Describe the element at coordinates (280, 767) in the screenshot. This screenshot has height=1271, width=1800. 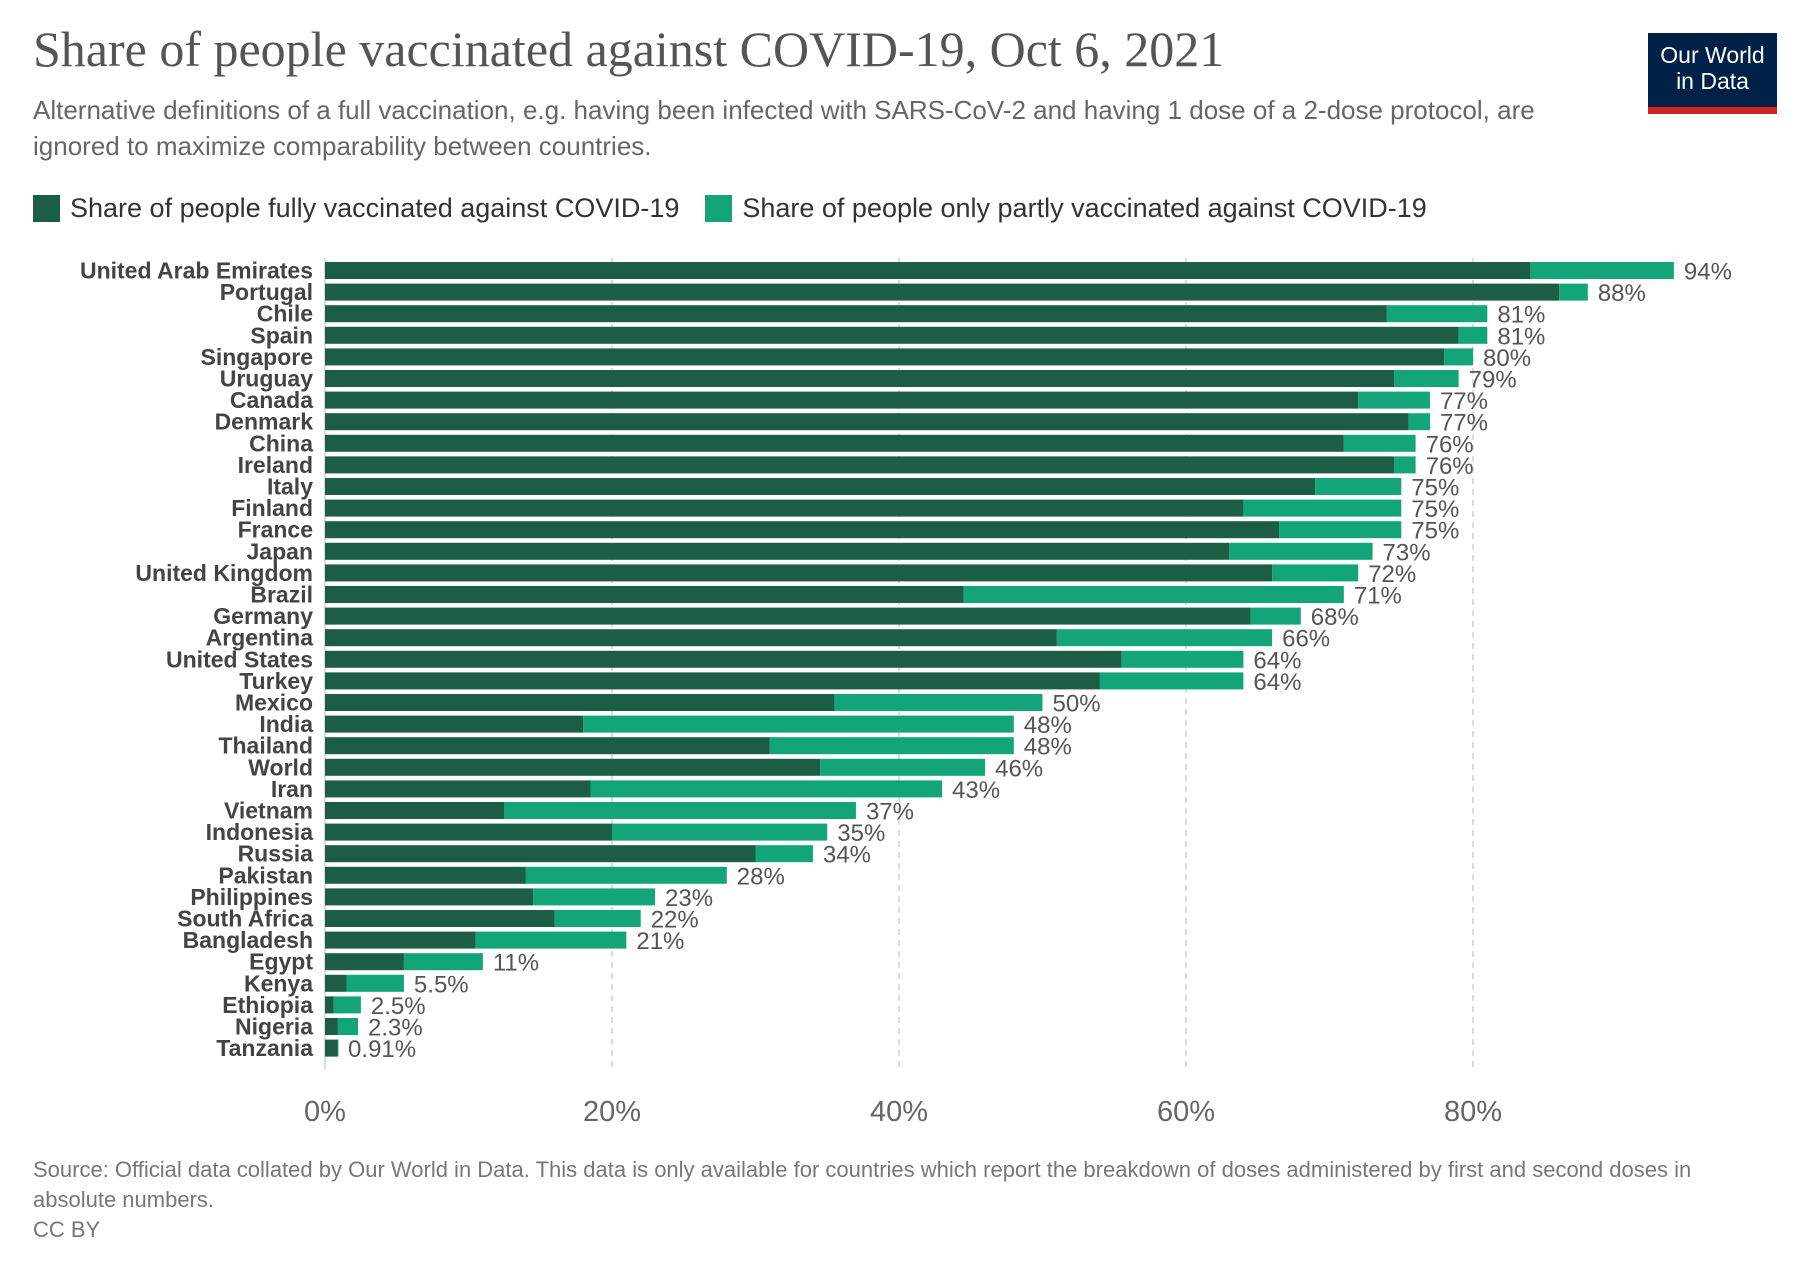
I see `category-label: World` at that location.